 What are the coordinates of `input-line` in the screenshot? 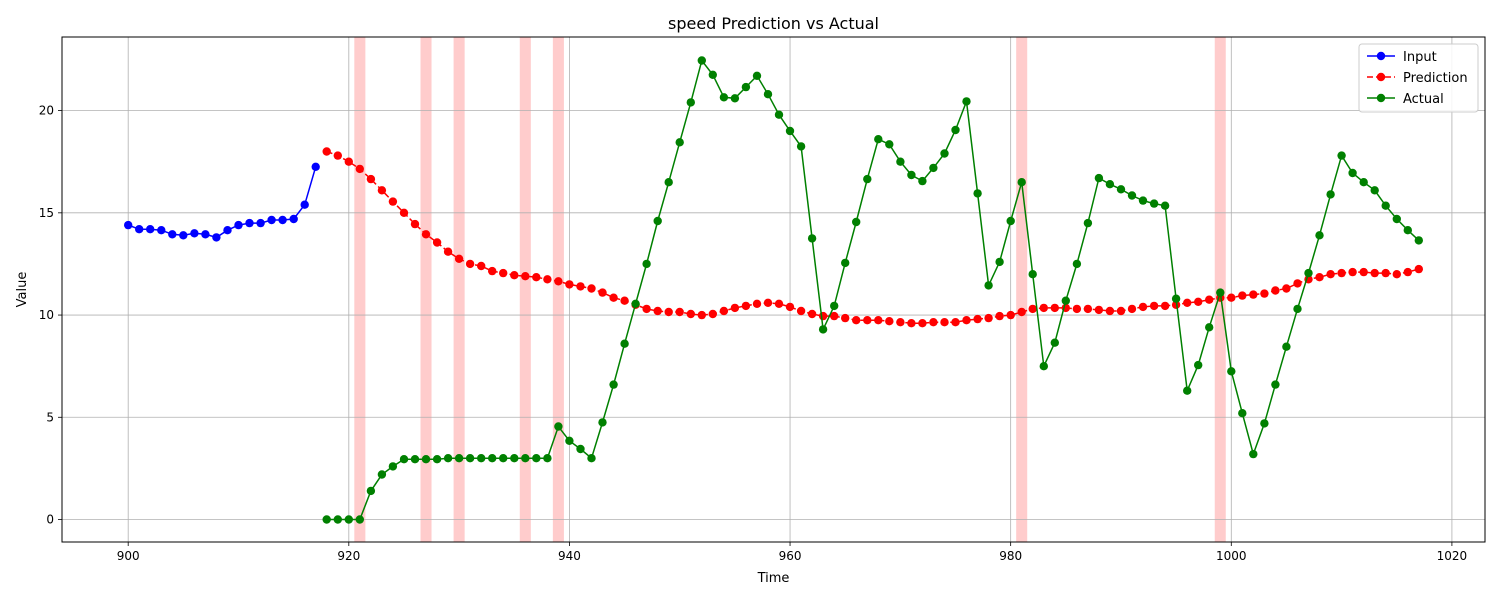 It's located at (222, 202).